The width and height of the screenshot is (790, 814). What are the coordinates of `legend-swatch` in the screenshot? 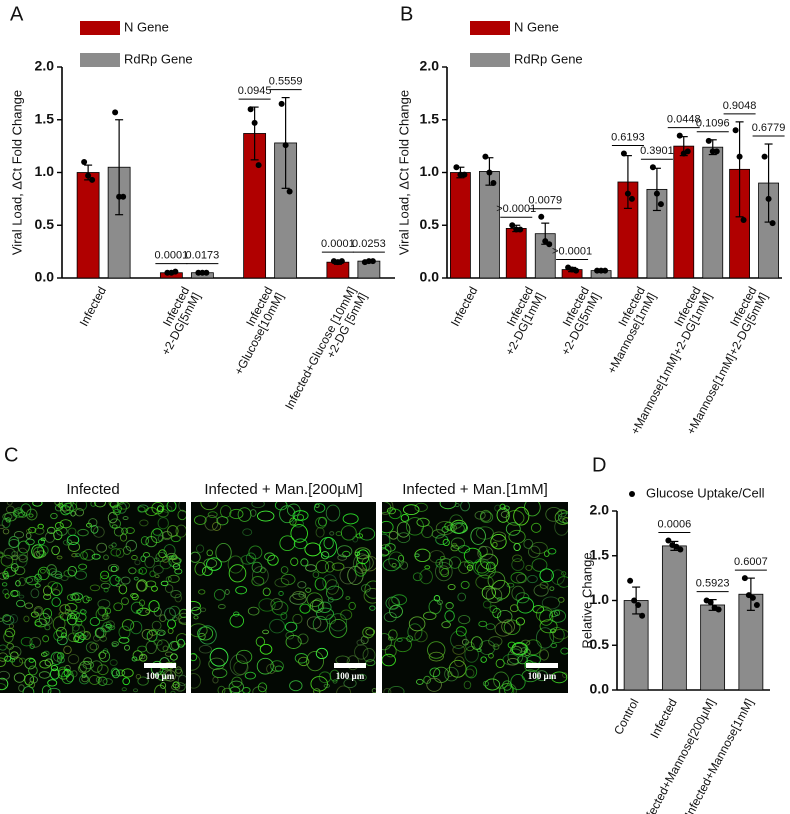 It's located at (490, 28).